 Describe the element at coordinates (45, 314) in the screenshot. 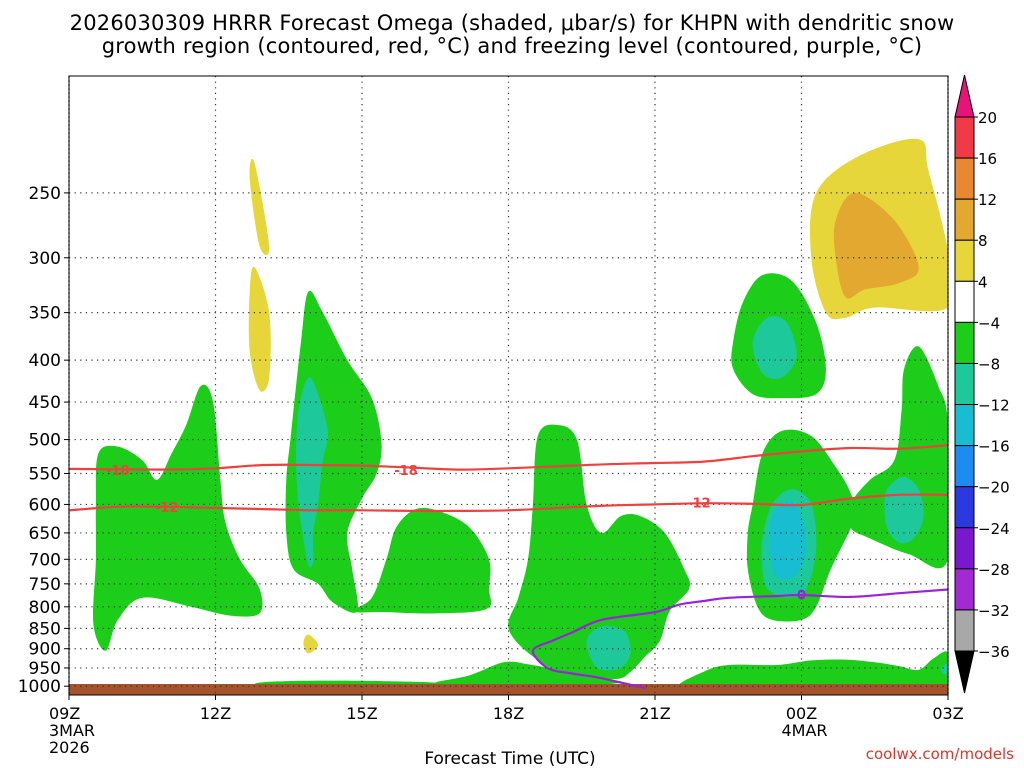

I see `y-tick-label-350: 350` at that location.